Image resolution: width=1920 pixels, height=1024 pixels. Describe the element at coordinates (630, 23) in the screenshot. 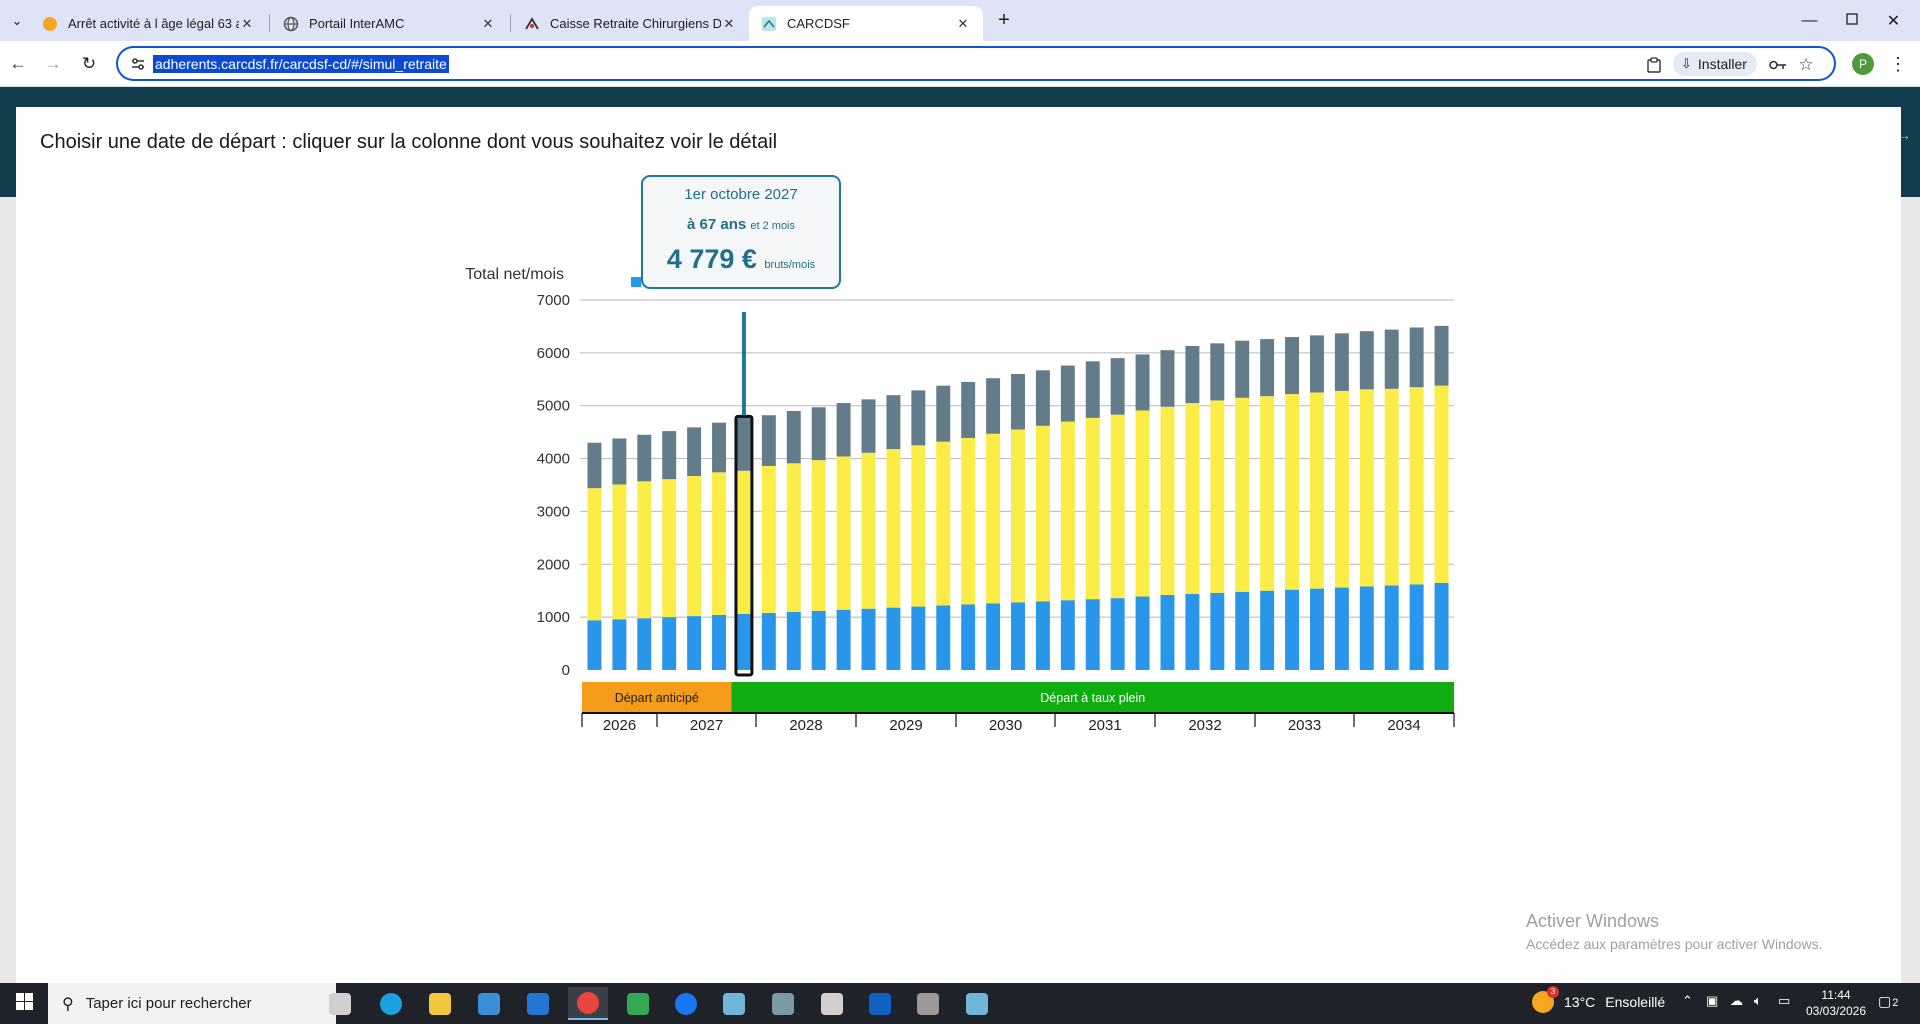

I see `tab-caisse-retraite: Caisse Retraite Chirurgiens Dentistes ✕` at that location.